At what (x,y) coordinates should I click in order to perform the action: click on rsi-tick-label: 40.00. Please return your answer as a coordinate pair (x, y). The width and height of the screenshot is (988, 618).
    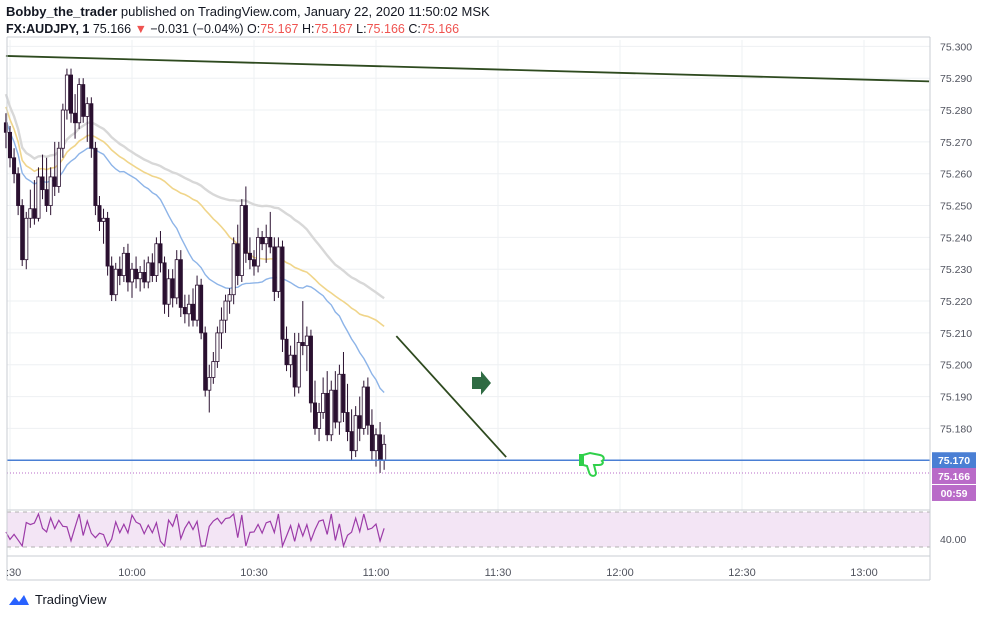
    Looking at the image, I should click on (953, 540).